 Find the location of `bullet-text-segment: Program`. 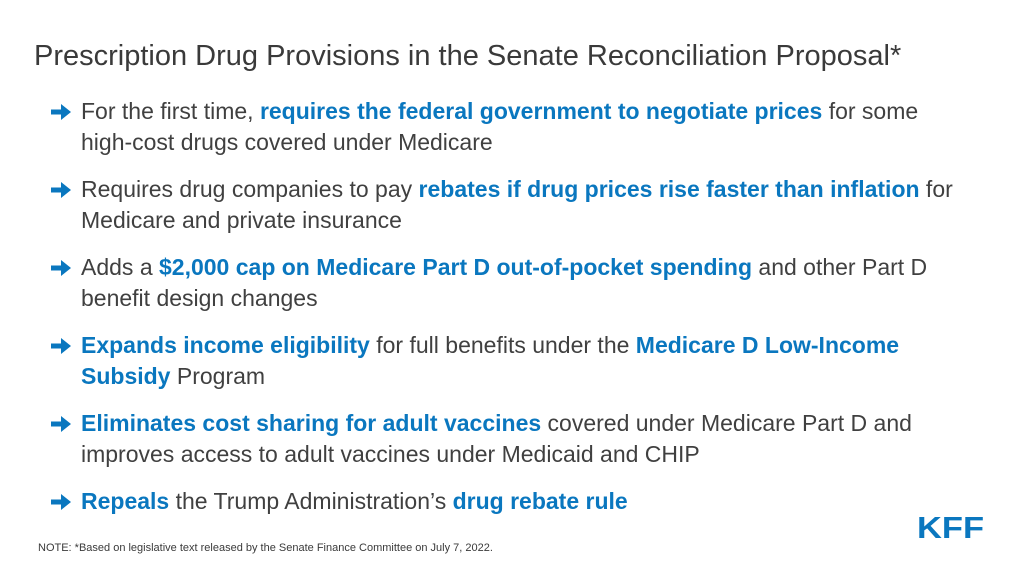

bullet-text-segment: Program is located at coordinates (218, 376).